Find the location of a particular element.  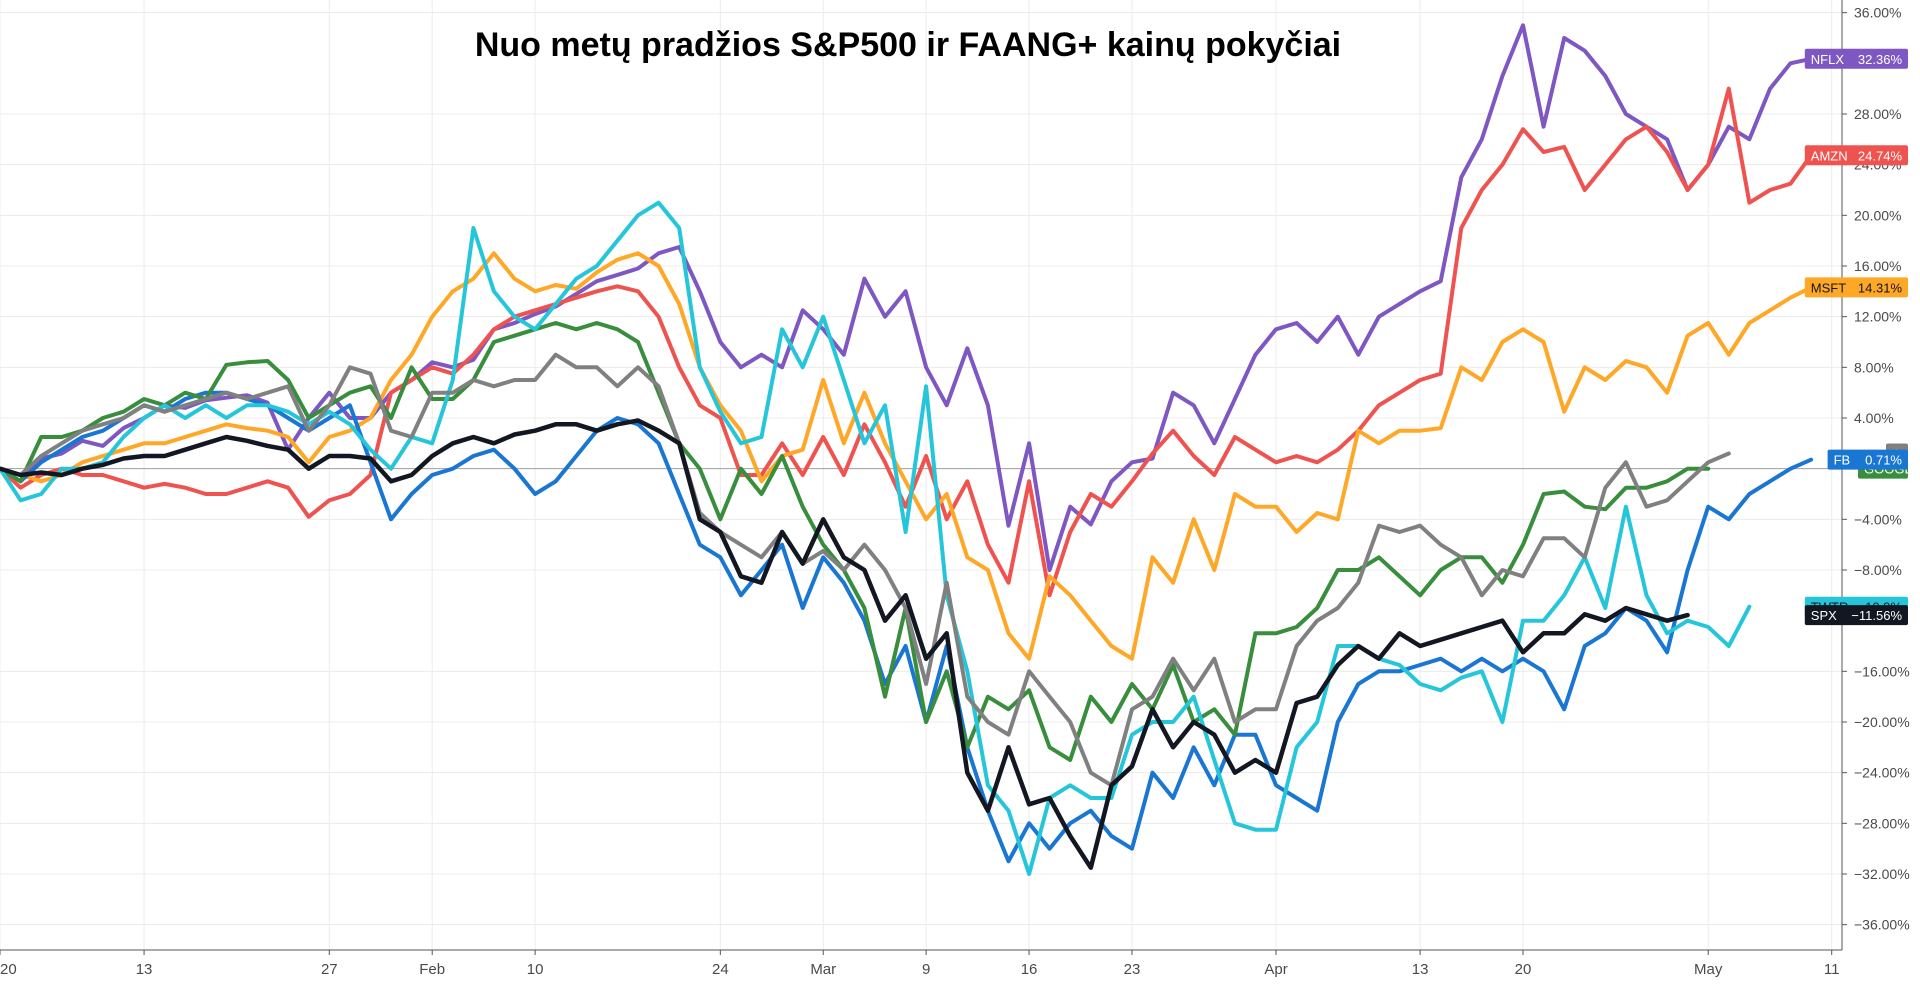

value-tag-value: 32.36% is located at coordinates (1880, 59).